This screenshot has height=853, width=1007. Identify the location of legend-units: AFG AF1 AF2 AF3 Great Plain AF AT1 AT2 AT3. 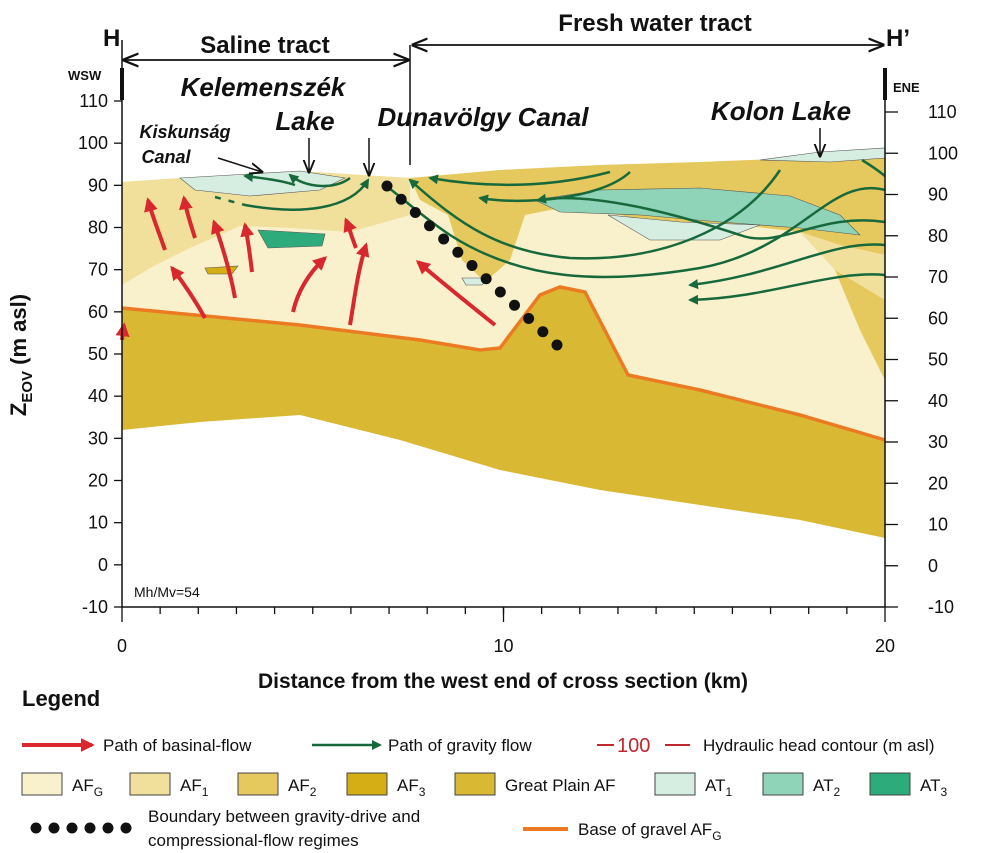
(484, 785).